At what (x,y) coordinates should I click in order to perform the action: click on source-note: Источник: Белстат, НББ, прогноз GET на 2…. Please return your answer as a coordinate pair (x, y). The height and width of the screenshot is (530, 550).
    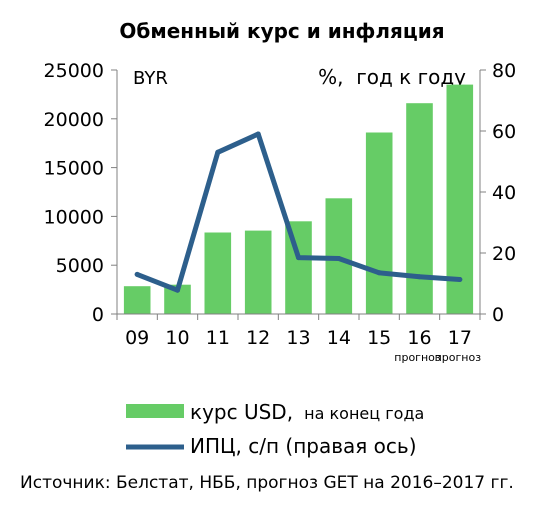
    Looking at the image, I should click on (267, 483).